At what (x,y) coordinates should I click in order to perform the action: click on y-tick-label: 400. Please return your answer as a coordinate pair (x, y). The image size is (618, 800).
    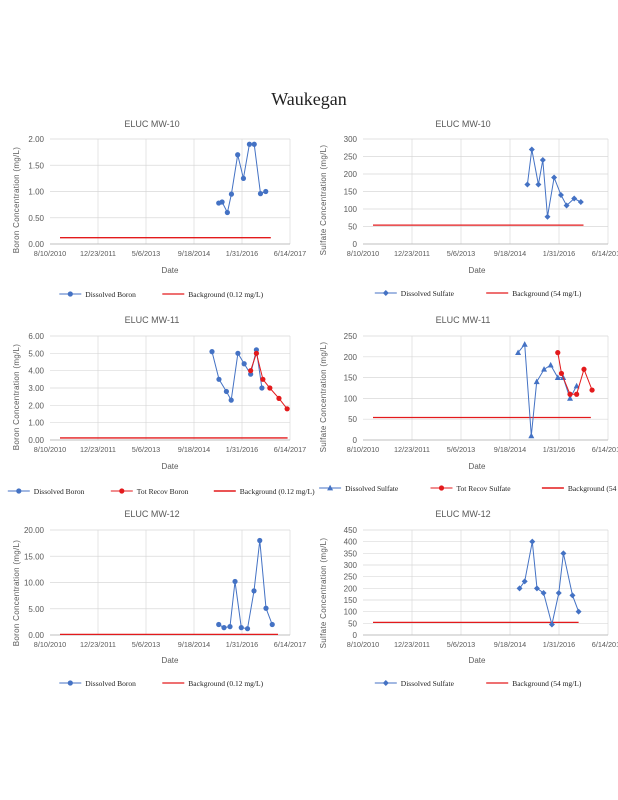
    Looking at the image, I should click on (351, 542).